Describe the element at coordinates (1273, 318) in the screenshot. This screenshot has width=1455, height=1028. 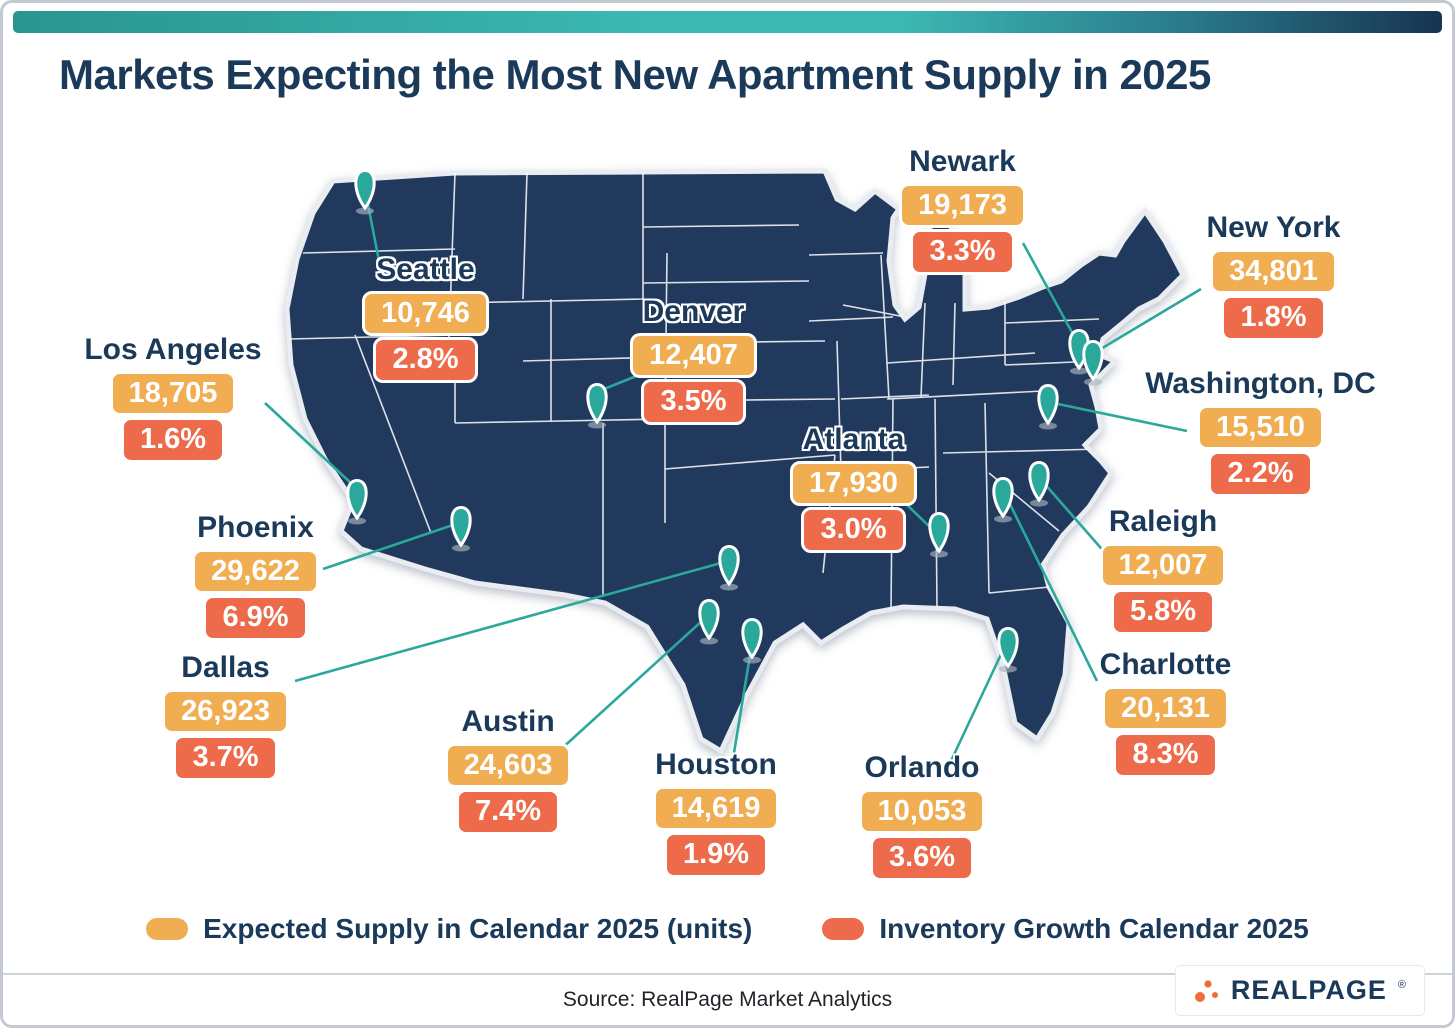
I see `growth-badge: 1.8%` at that location.